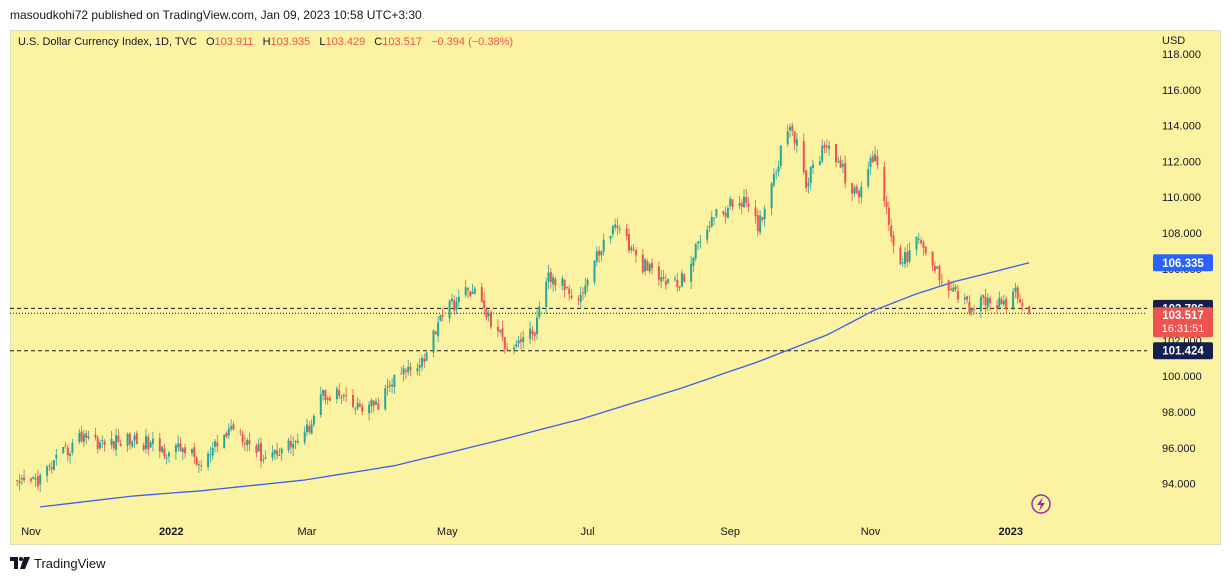  What do you see at coordinates (1029, 310) in the screenshot?
I see `last-candle-body` at bounding box center [1029, 310].